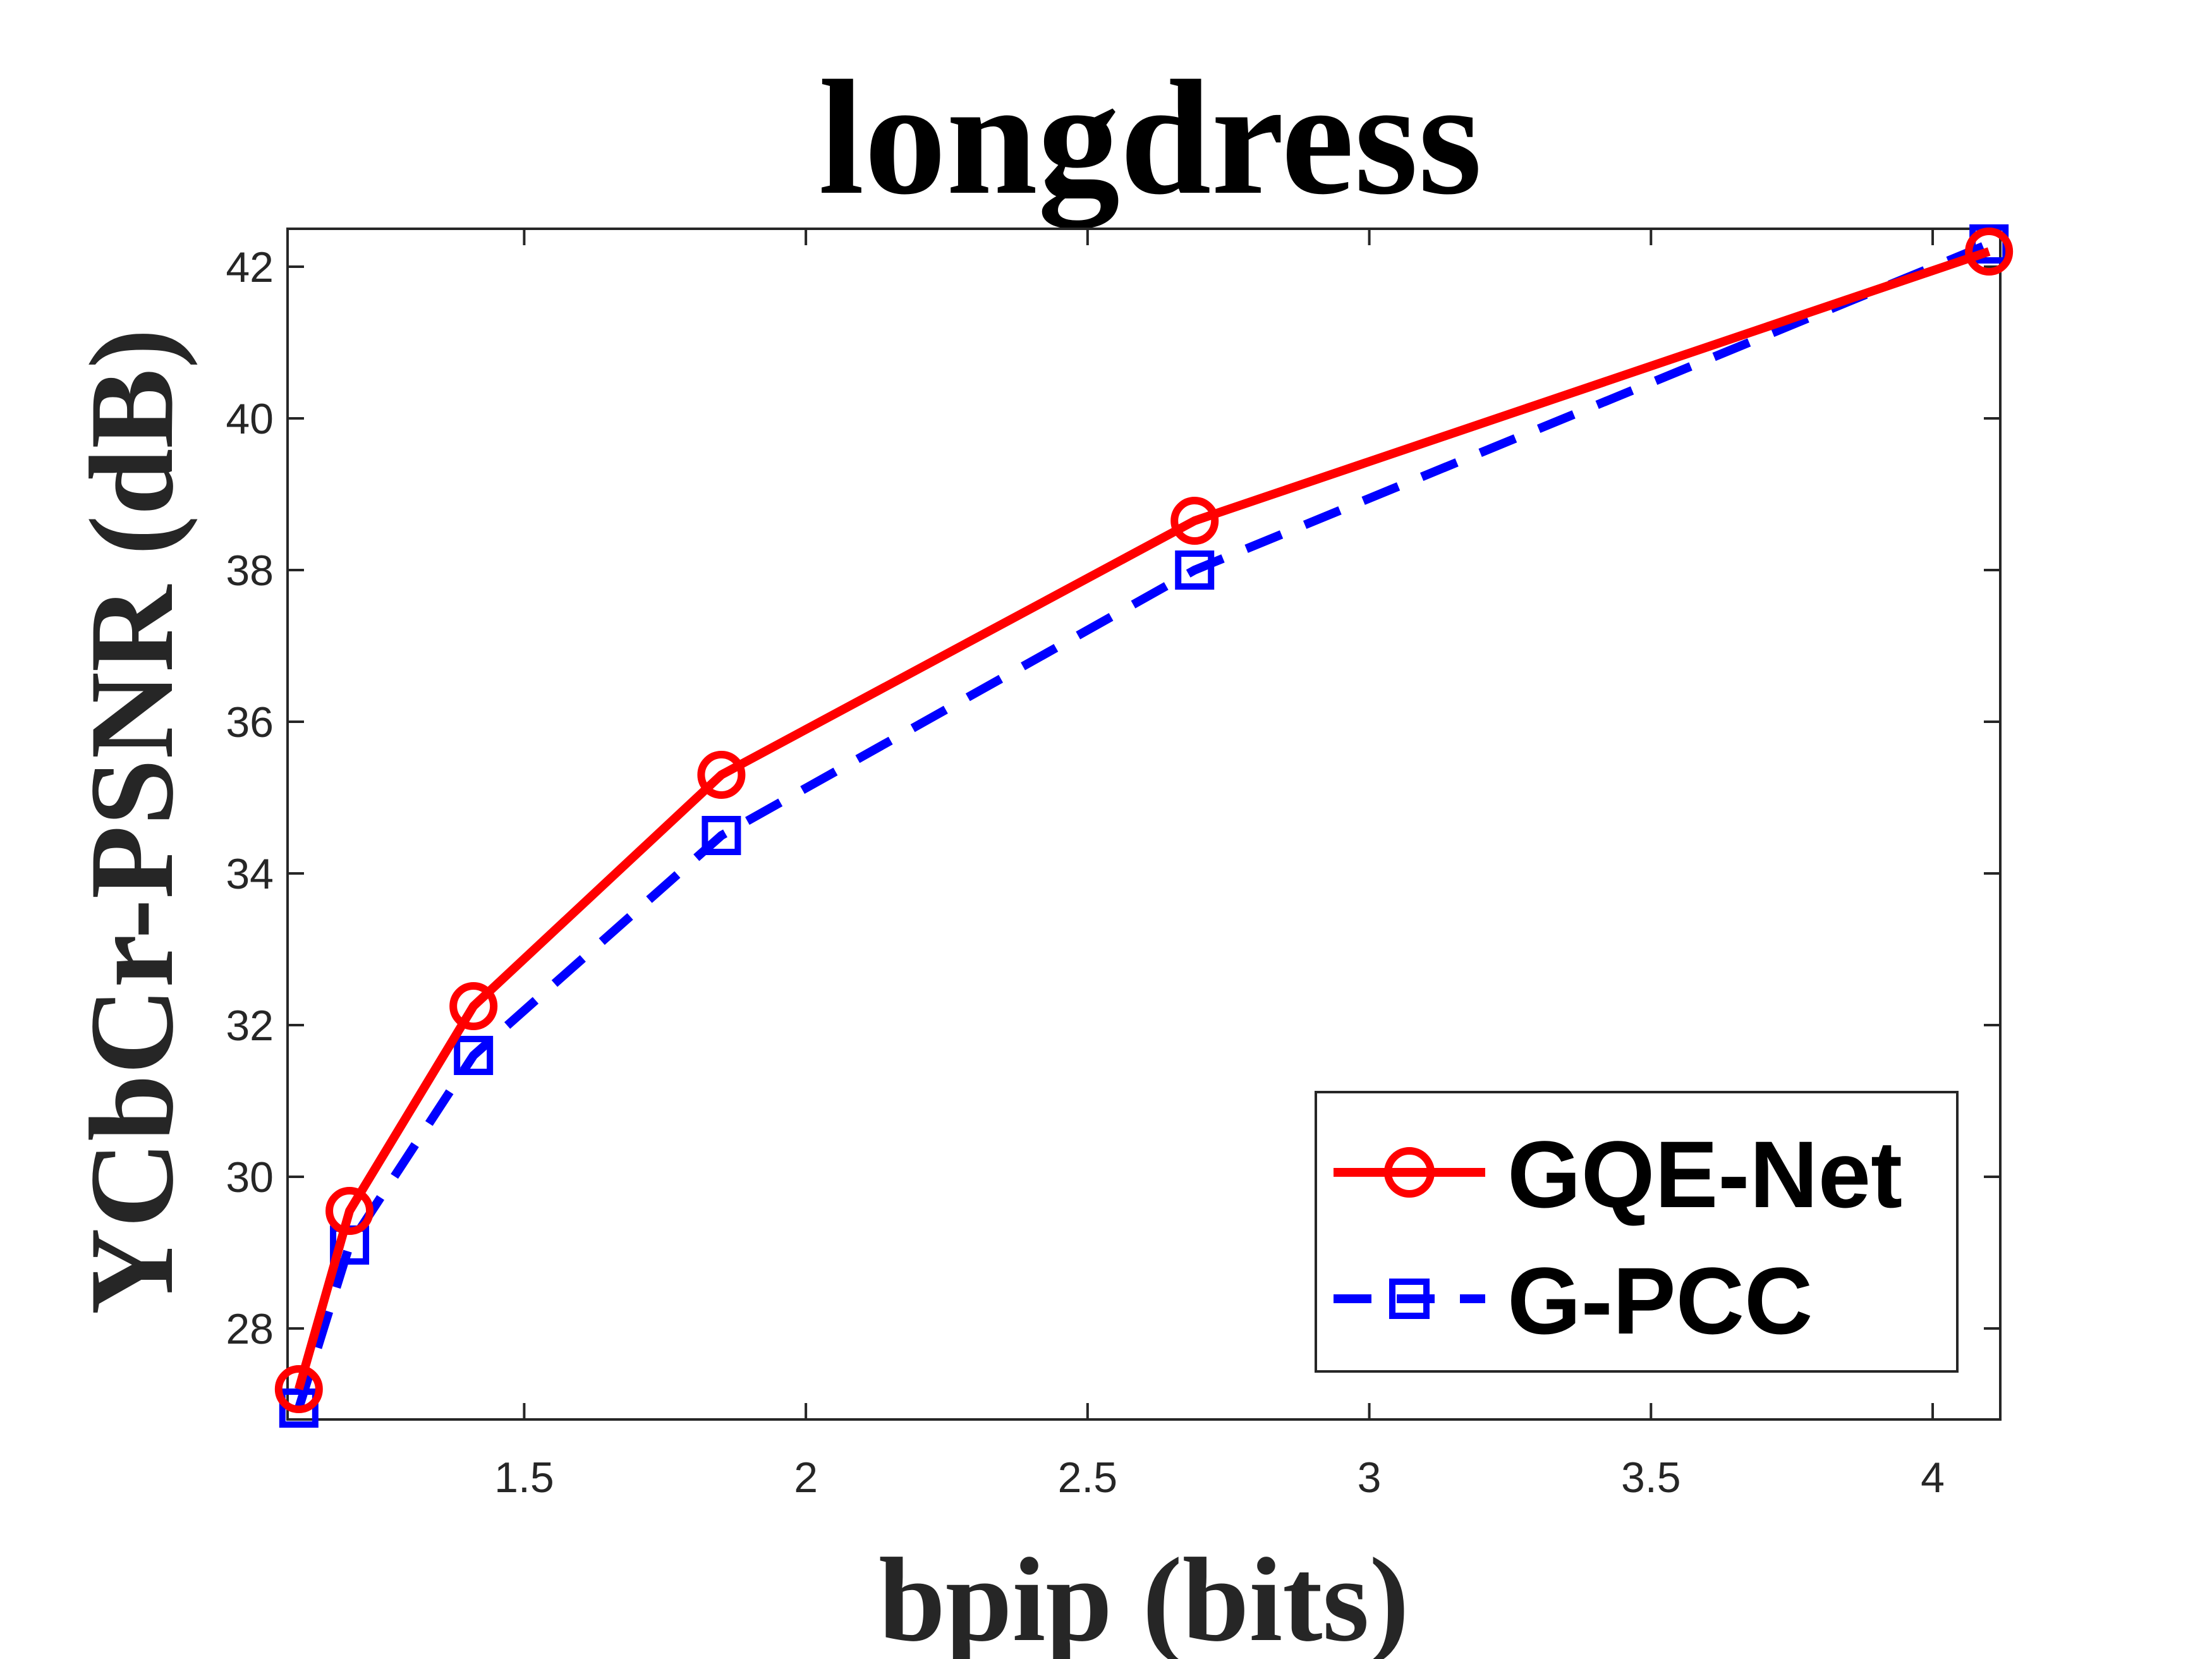 Image resolution: width=2212 pixels, height=1659 pixels. Describe the element at coordinates (250, 571) in the screenshot. I see `y-tick-label: 38` at that location.